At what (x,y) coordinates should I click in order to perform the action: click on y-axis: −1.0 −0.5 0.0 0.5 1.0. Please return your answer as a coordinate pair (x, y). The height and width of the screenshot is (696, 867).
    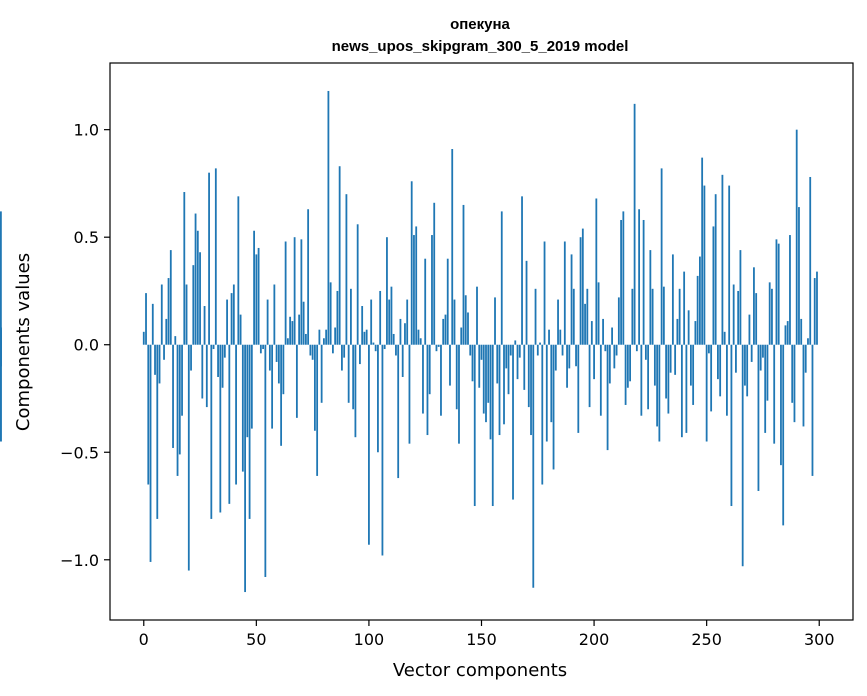
    Looking at the image, I should click on (85, 345).